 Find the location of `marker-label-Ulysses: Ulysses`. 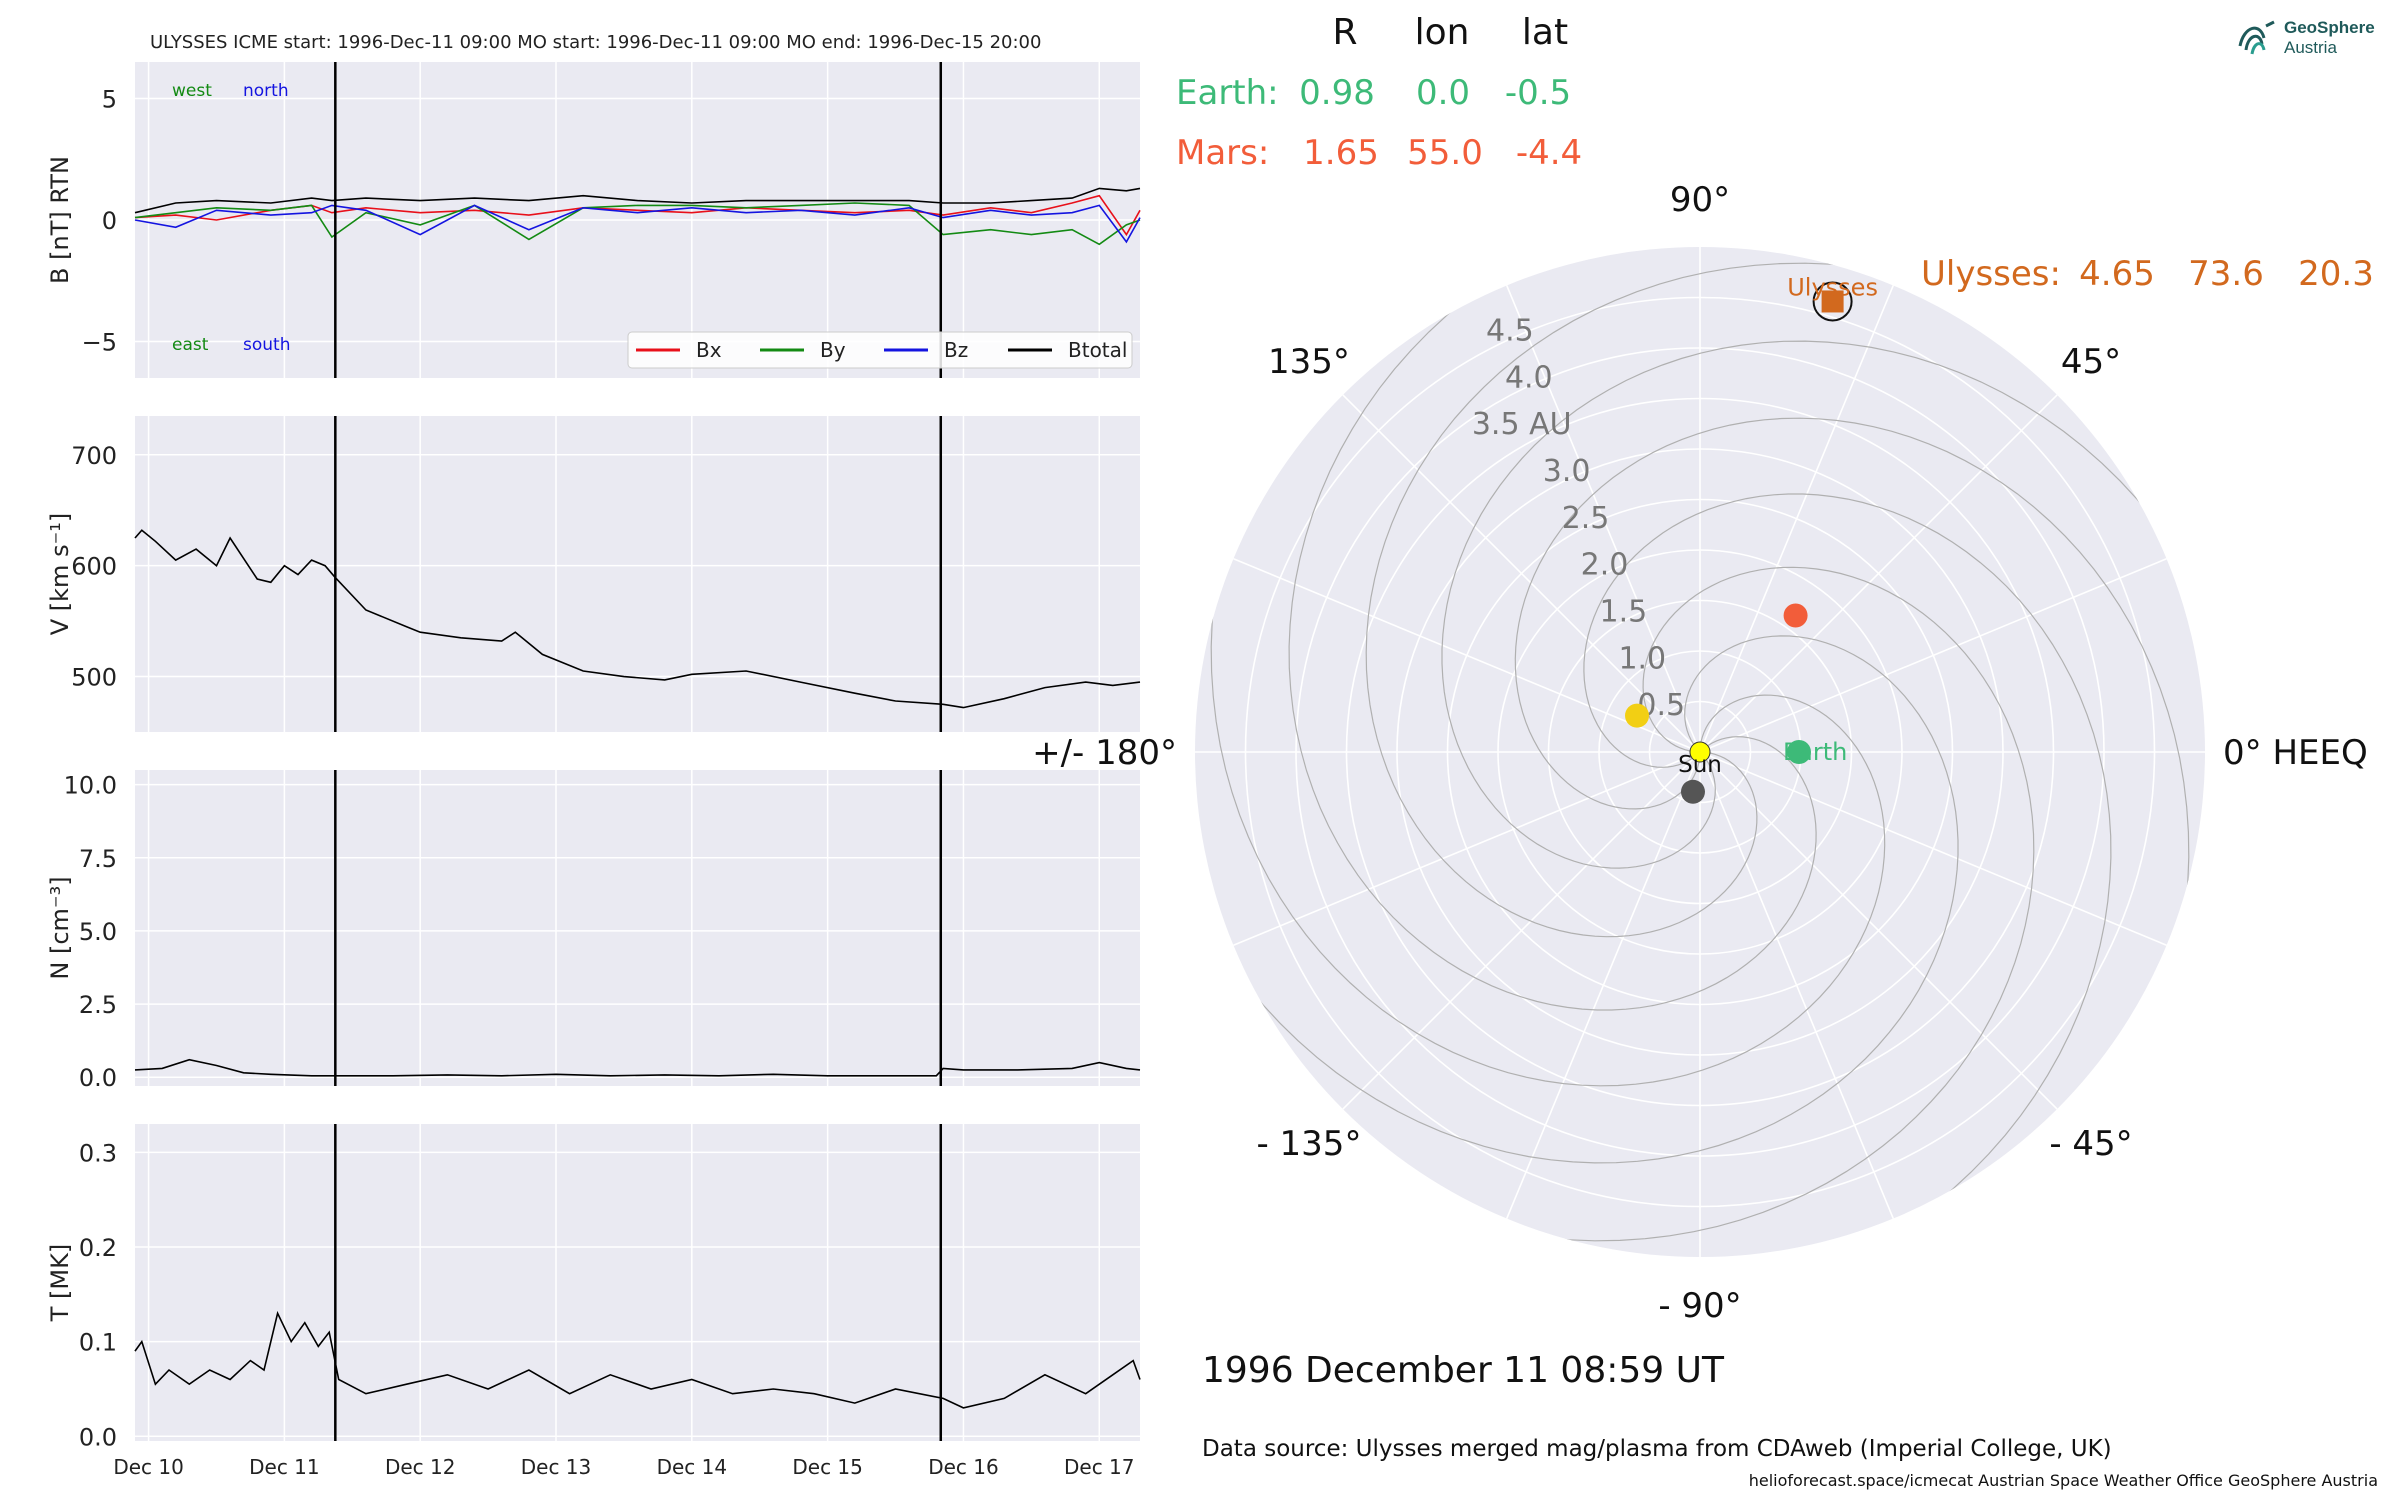

marker-label-Ulysses: Ulysses is located at coordinates (1832, 287).